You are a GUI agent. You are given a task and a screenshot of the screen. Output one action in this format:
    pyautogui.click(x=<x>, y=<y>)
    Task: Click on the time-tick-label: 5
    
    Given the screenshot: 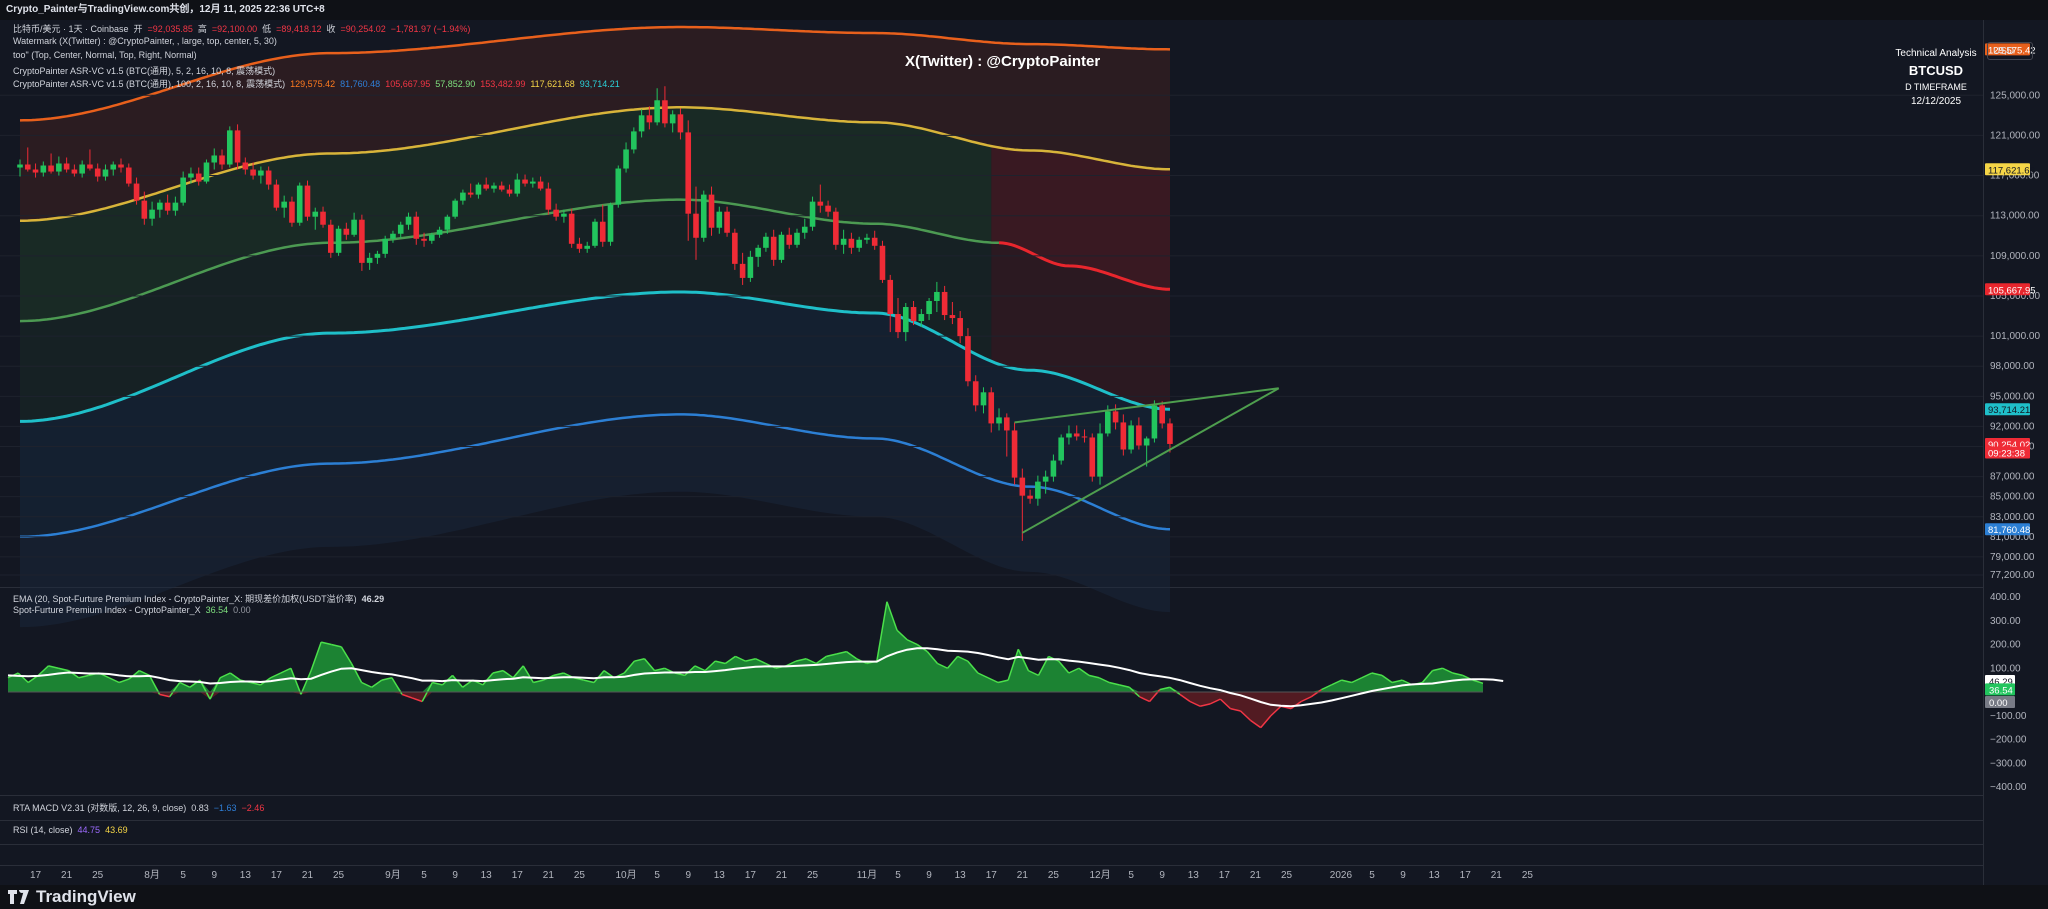 What is the action you would take?
    pyautogui.click(x=898, y=875)
    